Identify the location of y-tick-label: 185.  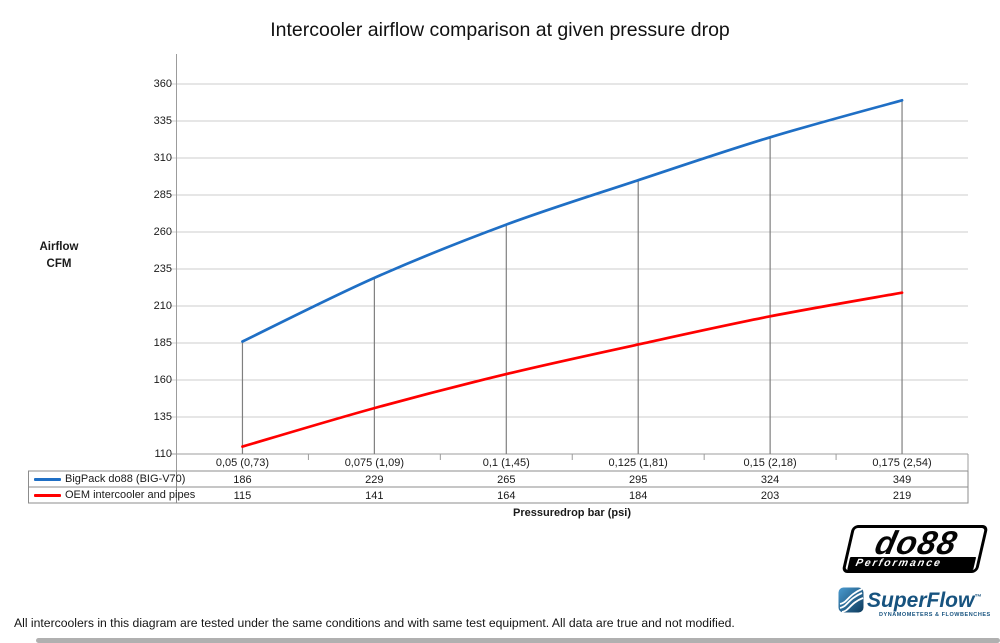
(162, 342).